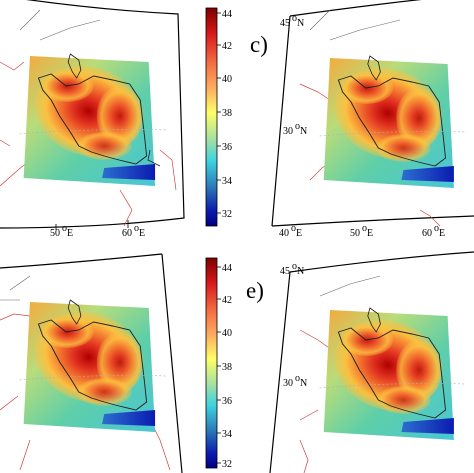 The height and width of the screenshot is (473, 474). What do you see at coordinates (127, 233) in the screenshot?
I see `lon-label-60: 60` at bounding box center [127, 233].